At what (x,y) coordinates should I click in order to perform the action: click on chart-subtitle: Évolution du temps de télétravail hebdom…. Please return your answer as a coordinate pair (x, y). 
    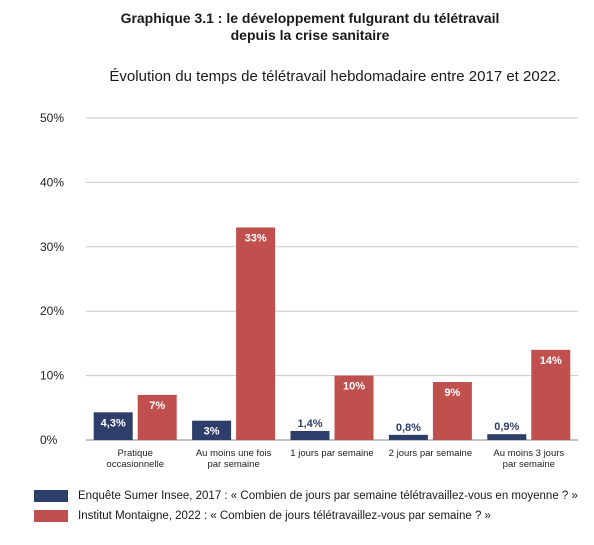
    Looking at the image, I should click on (335, 76).